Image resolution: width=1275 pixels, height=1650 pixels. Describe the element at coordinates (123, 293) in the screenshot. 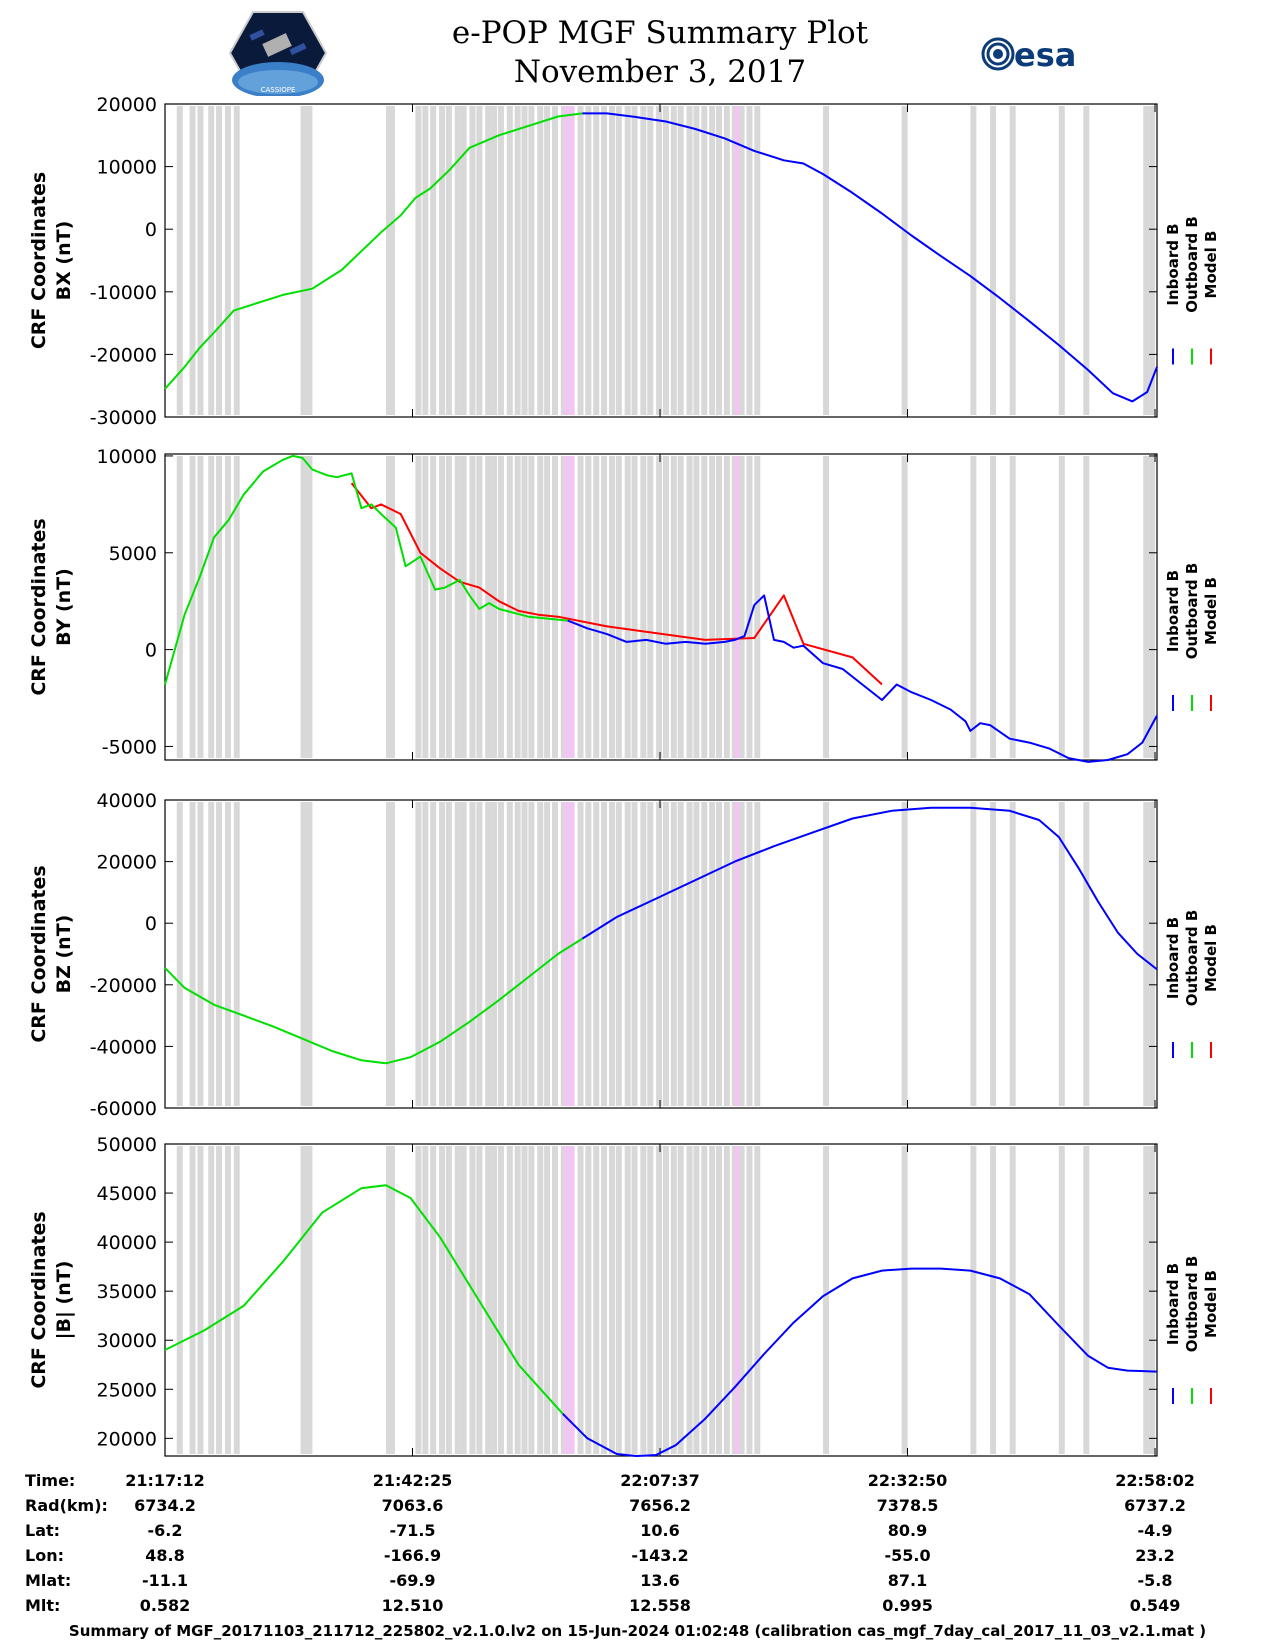

I see `y-tick-label: -10000` at that location.